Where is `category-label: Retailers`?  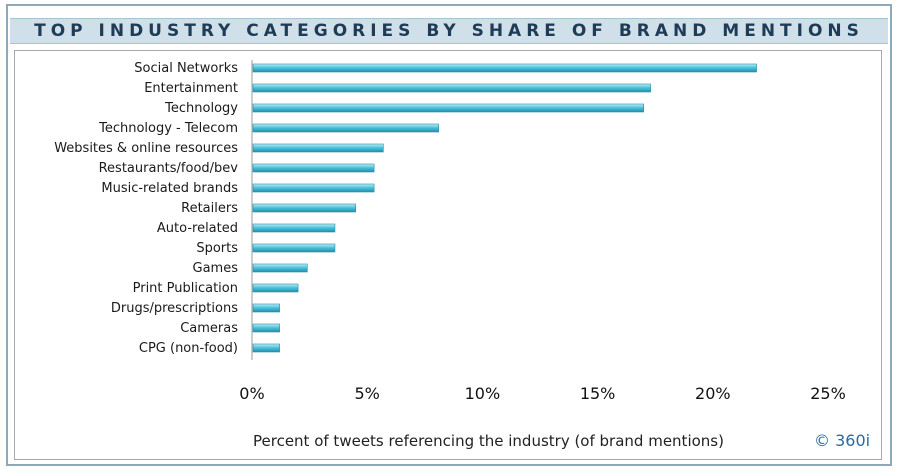
category-label: Retailers is located at coordinates (209, 208).